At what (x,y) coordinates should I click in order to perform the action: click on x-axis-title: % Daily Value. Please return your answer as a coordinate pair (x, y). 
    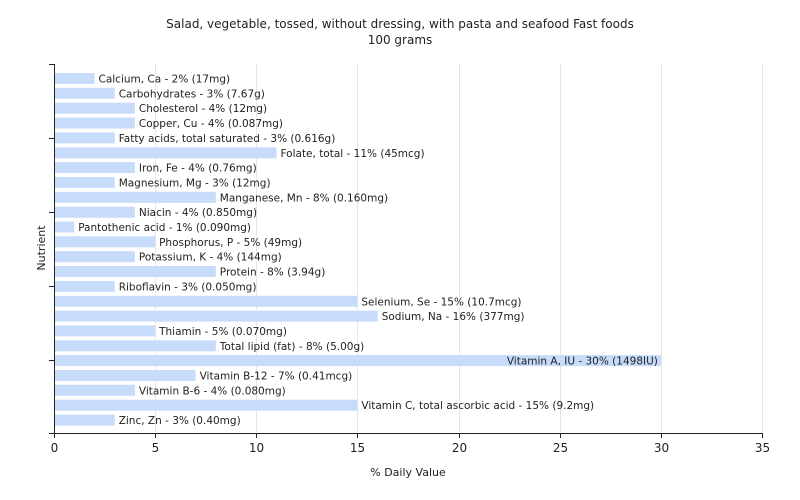
    Looking at the image, I should click on (408, 472).